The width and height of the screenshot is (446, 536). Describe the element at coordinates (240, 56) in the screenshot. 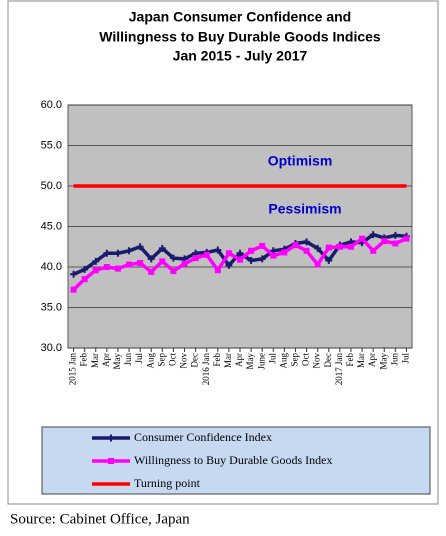

I see `chart-title: Jan 2015 - July 2017` at that location.